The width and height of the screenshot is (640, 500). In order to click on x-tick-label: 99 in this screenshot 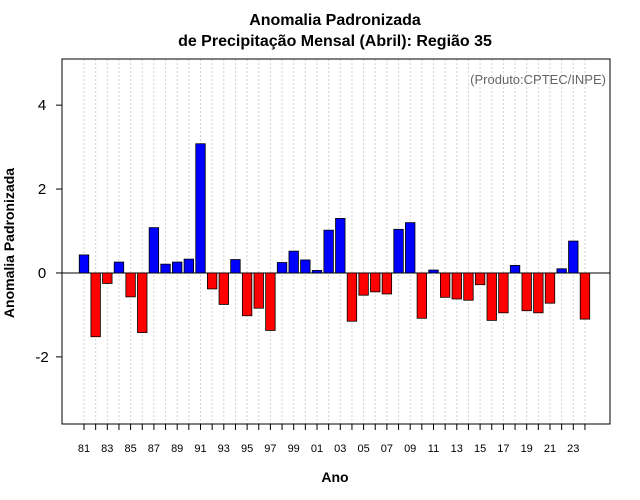, I will do `click(294, 449)`.